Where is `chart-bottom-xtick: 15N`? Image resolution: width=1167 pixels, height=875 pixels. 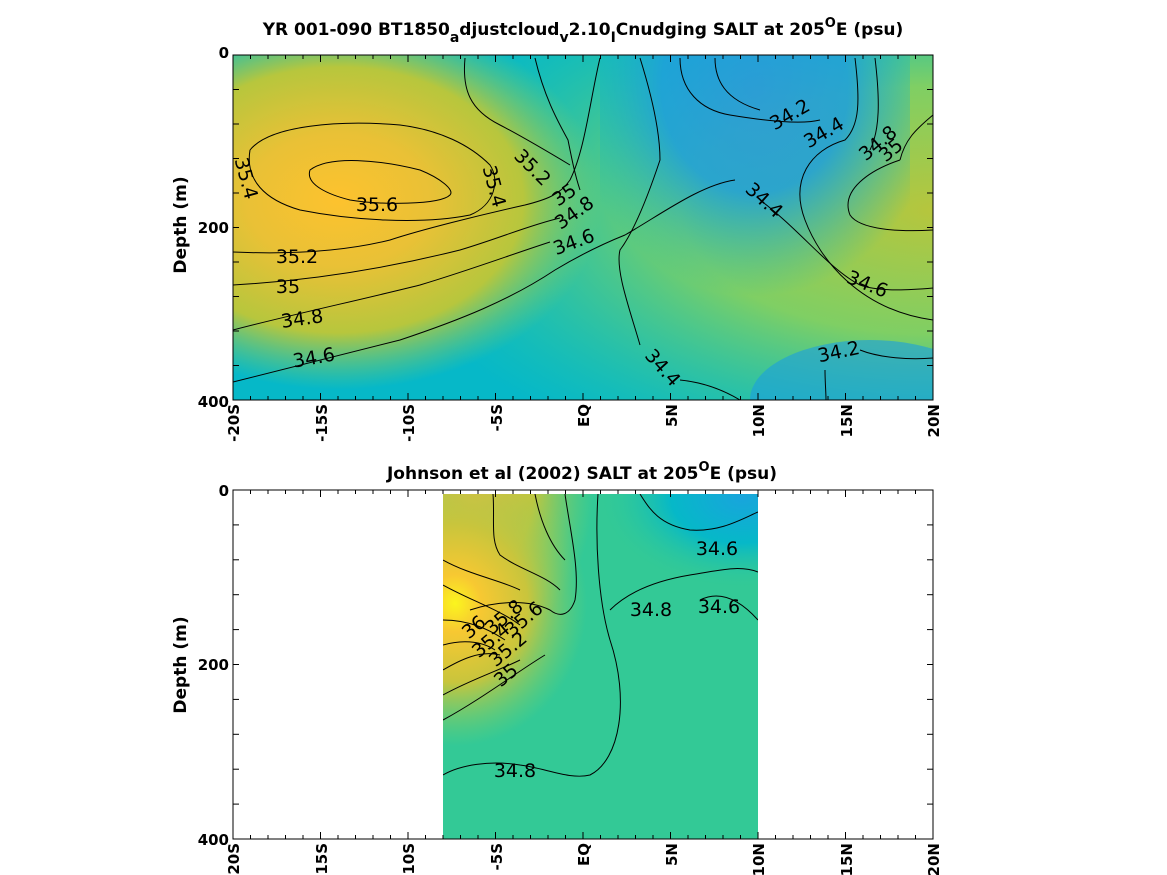 chart-bottom-xtick: 15N is located at coordinates (847, 859).